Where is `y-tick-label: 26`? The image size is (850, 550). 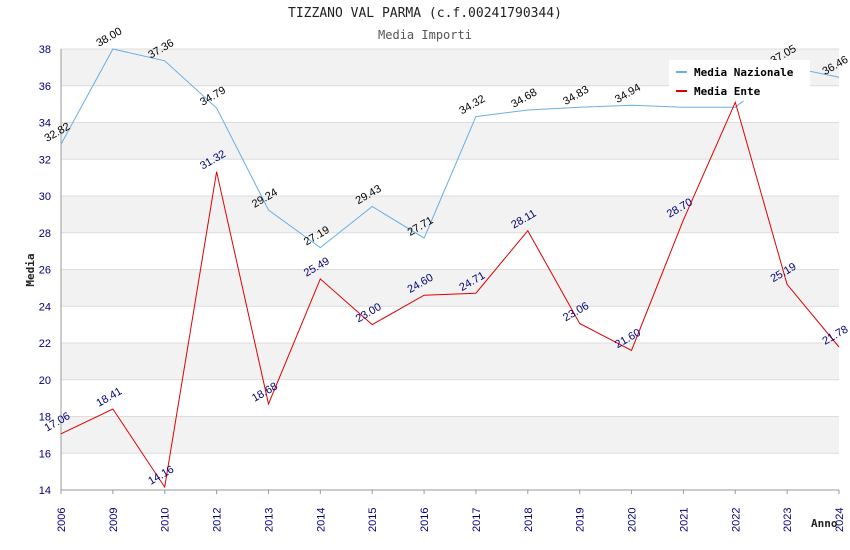
y-tick-label: 26 is located at coordinates (45, 271).